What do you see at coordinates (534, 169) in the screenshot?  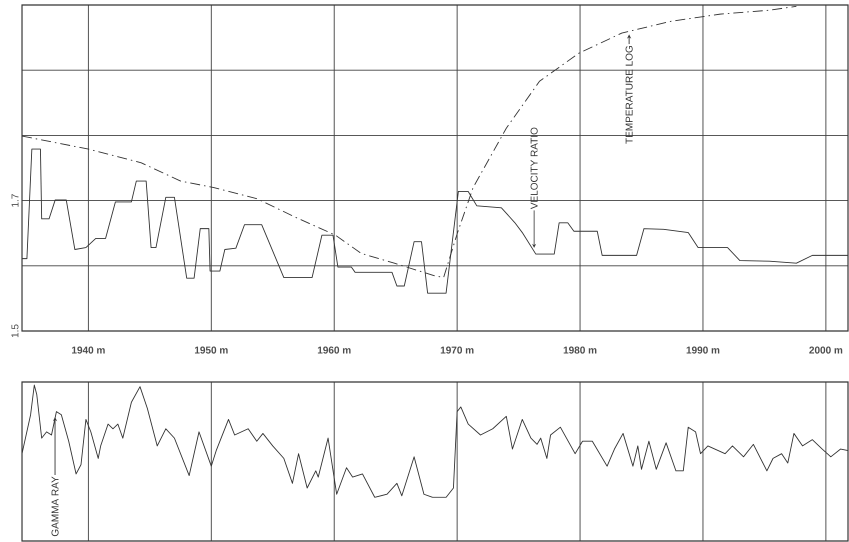 I see `text: VELOCITY RATIO` at bounding box center [534, 169].